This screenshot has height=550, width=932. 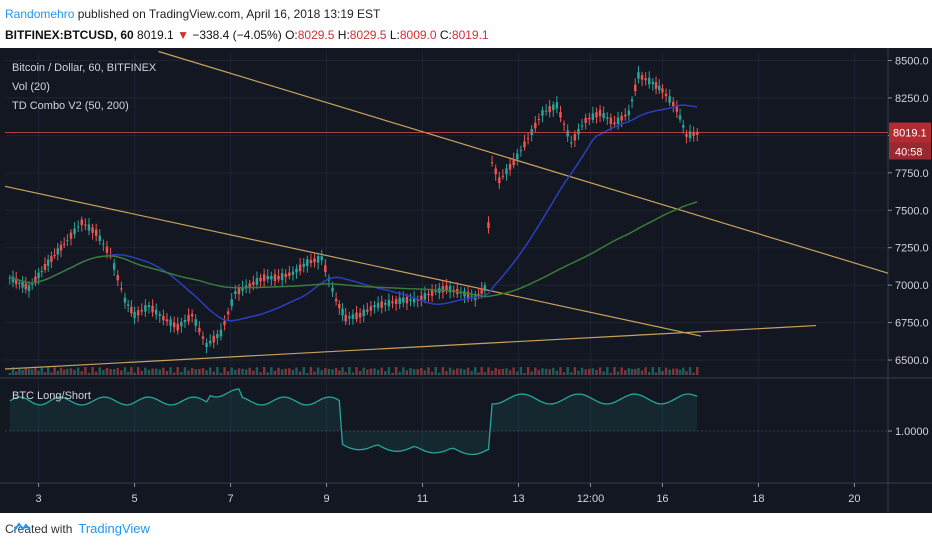 What do you see at coordinates (912, 211) in the screenshot?
I see `price-tick-label: 7500.0` at bounding box center [912, 211].